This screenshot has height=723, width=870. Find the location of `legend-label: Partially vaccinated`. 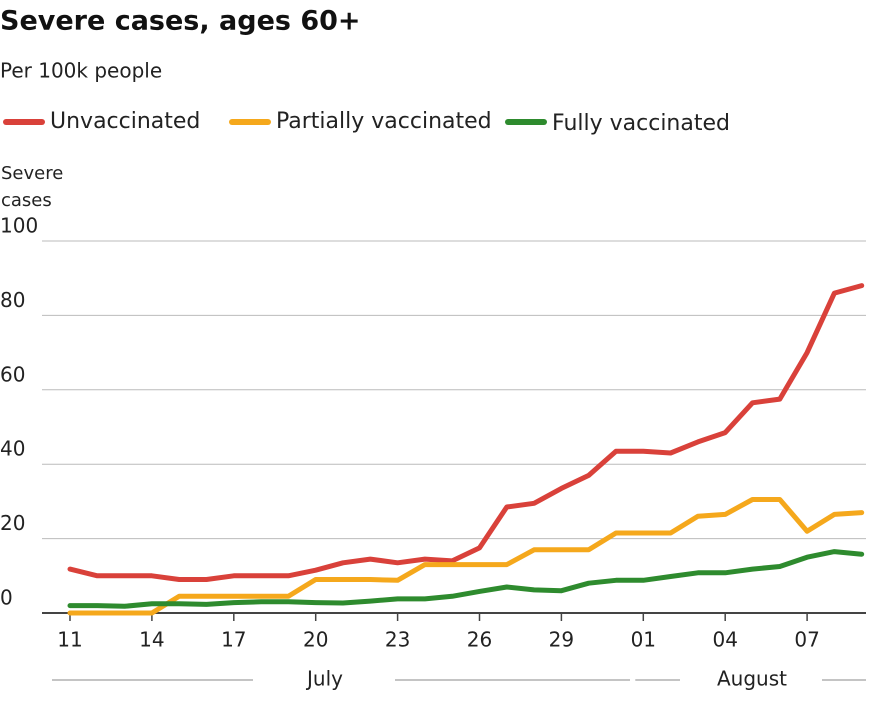

legend-label: Partially vaccinated is located at coordinates (384, 121).